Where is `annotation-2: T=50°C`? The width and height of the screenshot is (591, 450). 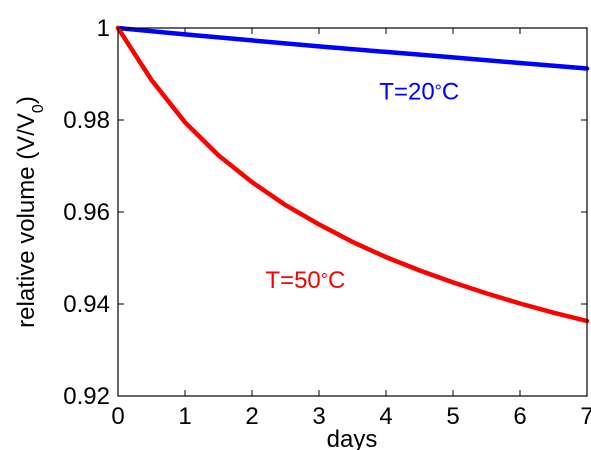
annotation-2: T=50°C is located at coordinates (305, 280).